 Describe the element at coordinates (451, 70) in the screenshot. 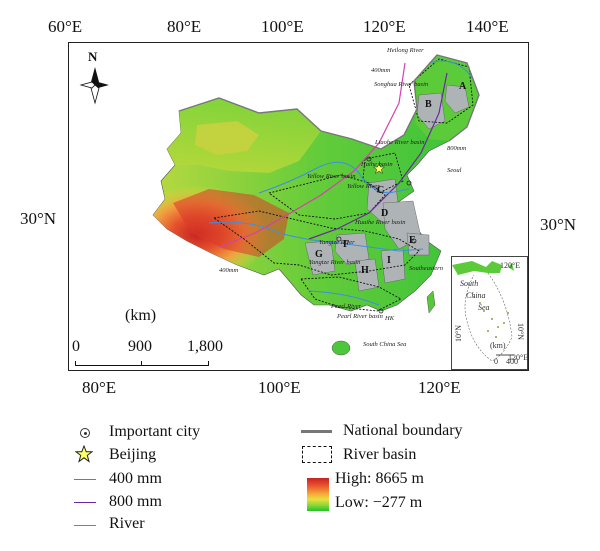

I see `heilong-river-line` at that location.